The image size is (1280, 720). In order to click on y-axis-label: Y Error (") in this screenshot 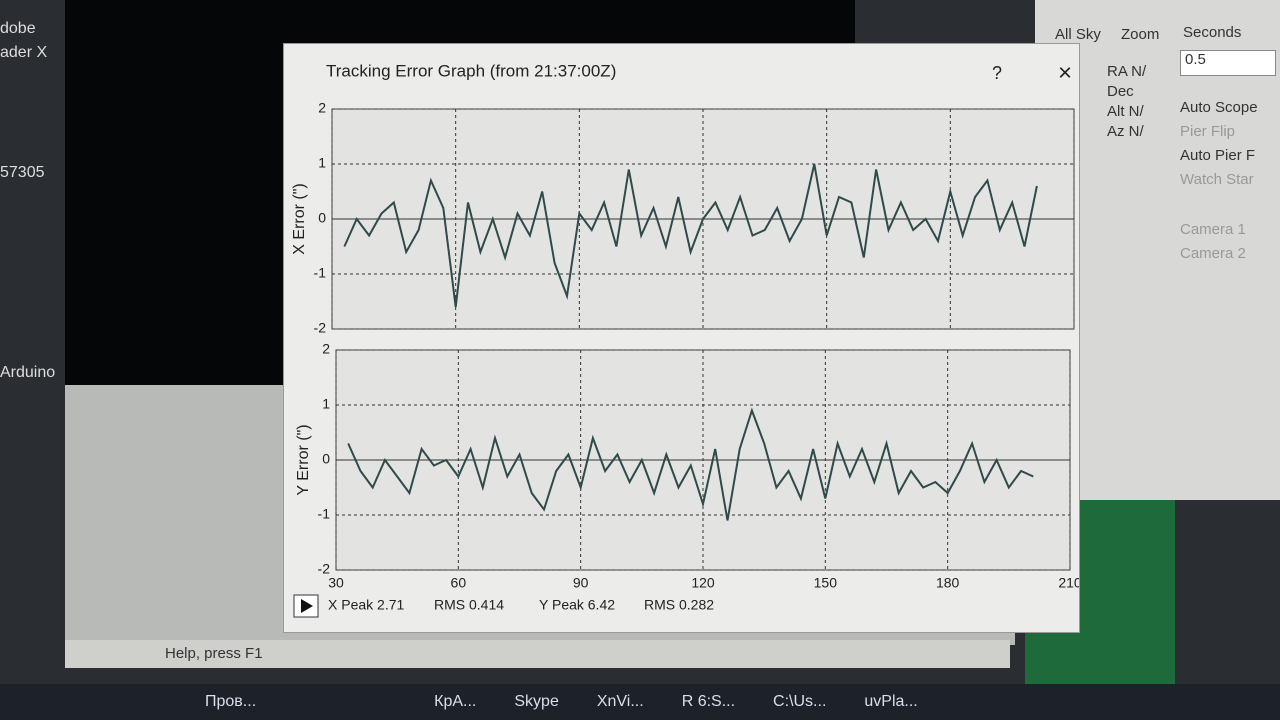, I will do `click(303, 459)`.